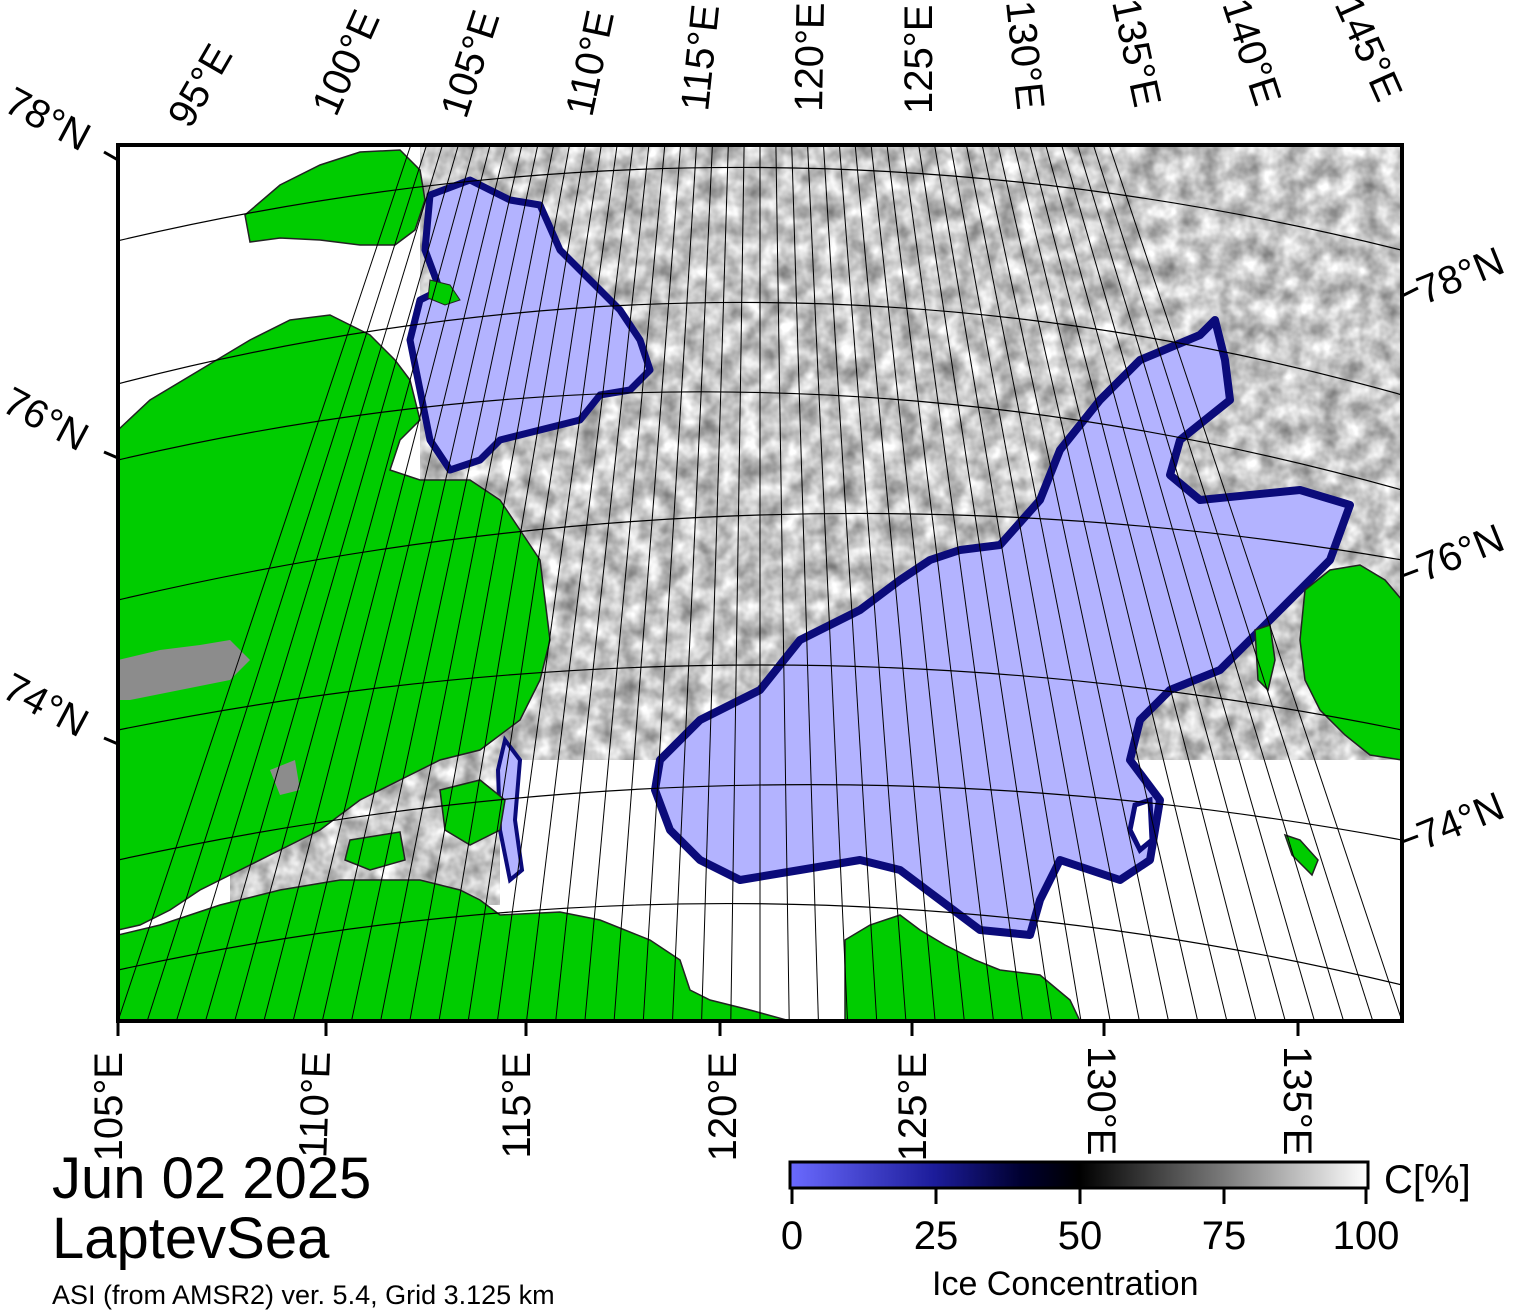 The image size is (1525, 1314). What do you see at coordinates (1366, 1236) in the screenshot?
I see `colorbar-tick-label: 100` at bounding box center [1366, 1236].